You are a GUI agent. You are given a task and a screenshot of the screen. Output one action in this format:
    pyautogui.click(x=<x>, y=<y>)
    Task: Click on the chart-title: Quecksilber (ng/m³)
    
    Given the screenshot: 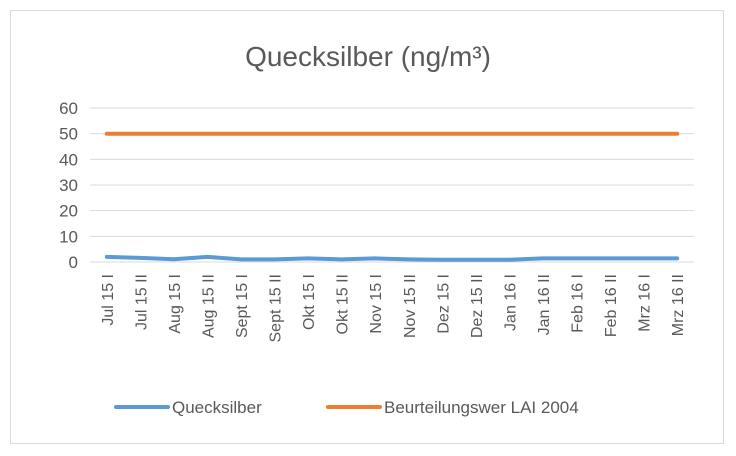 What is the action you would take?
    pyautogui.click(x=368, y=56)
    